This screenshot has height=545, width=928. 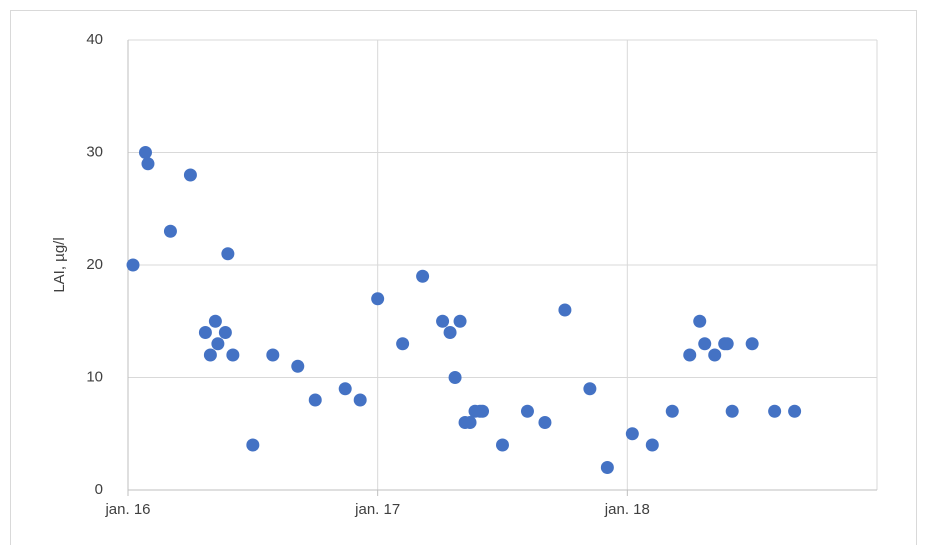 I want to click on y-tick-label: 10, so click(x=94, y=376).